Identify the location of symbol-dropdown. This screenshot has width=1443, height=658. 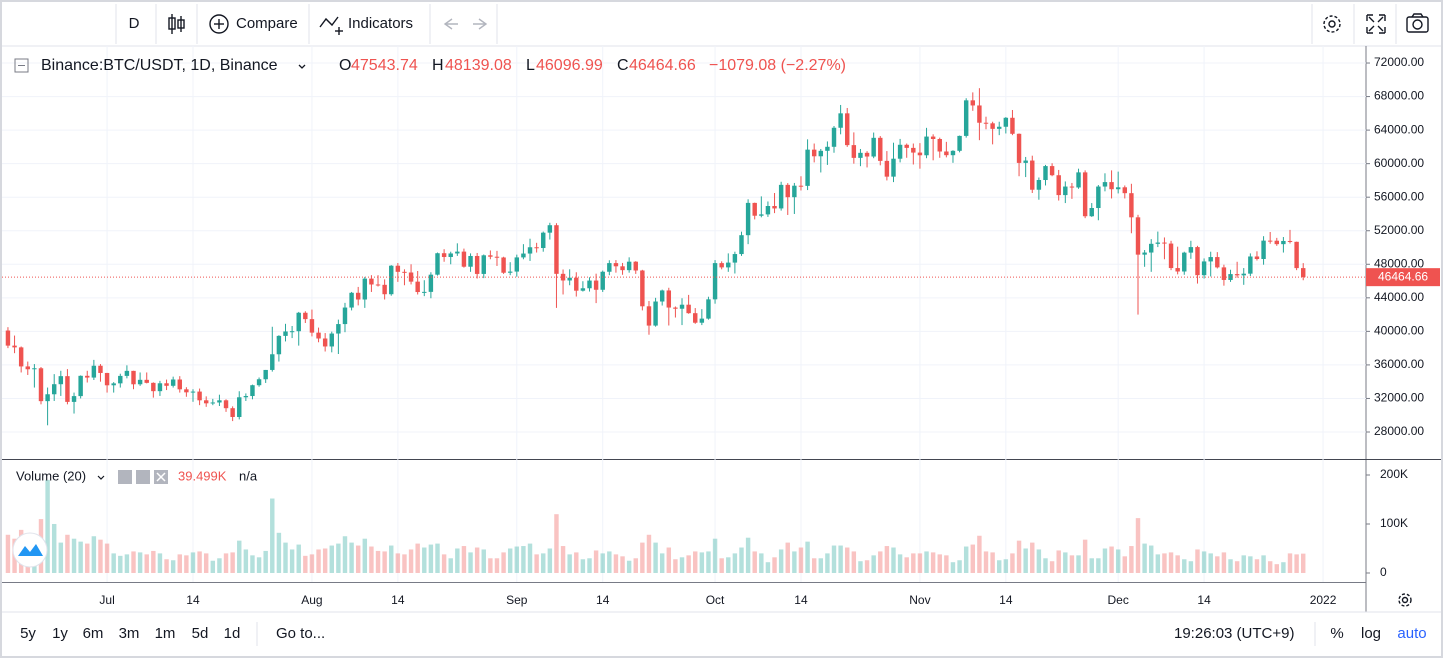
(302, 66).